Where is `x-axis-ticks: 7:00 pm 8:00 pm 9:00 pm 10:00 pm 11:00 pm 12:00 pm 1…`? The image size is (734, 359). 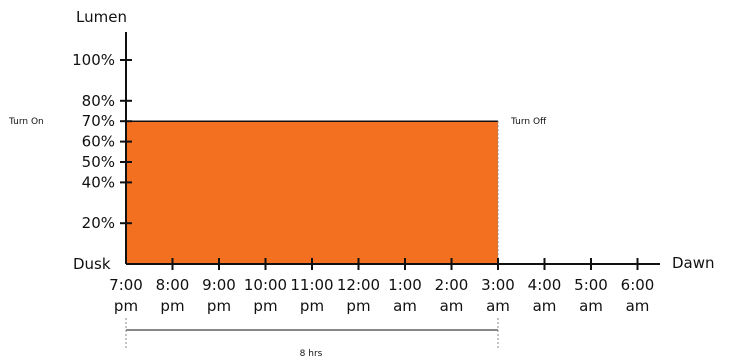 x-axis-ticks: 7:00 pm 8:00 pm 9:00 pm 10:00 pm 11:00 pm 12:00 pm 1… is located at coordinates (381, 286).